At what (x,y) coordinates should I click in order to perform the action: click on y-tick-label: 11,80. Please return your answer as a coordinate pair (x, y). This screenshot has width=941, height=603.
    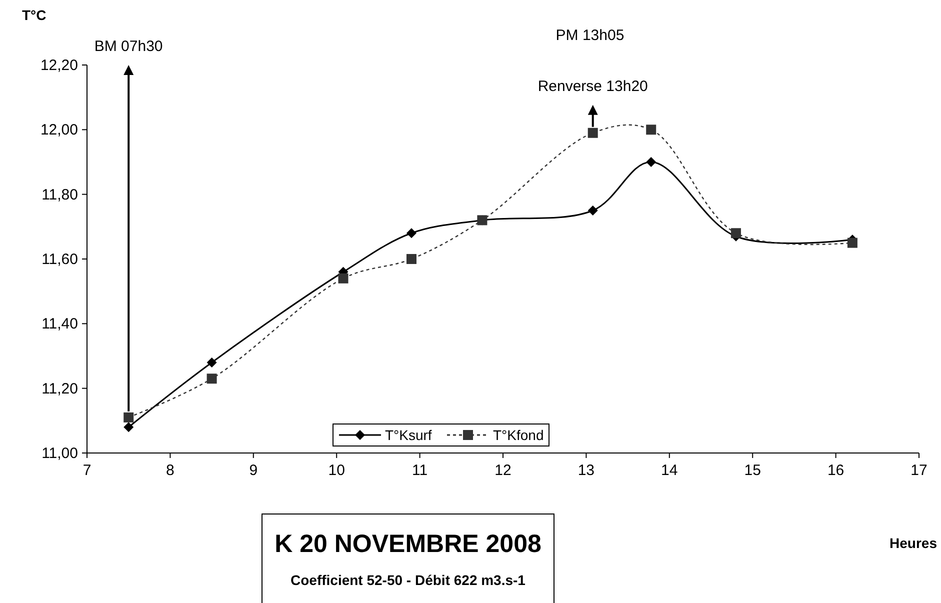
    Looking at the image, I should click on (60, 195).